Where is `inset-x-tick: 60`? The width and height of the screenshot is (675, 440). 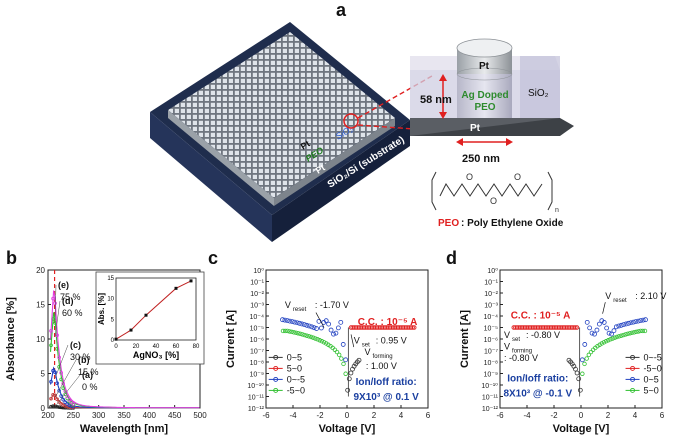 inset-x-tick: 60 is located at coordinates (176, 347).